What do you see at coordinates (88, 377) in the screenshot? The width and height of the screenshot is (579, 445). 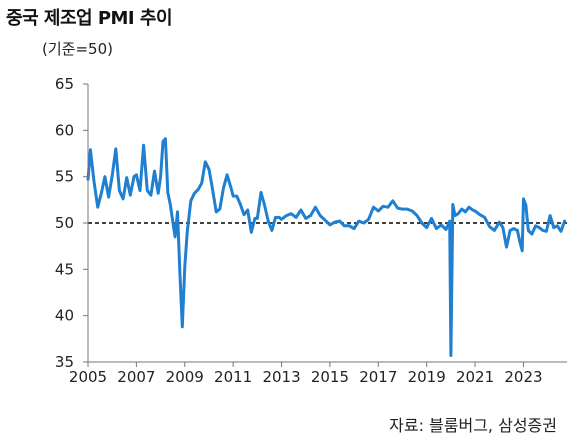 I see `x-tick-label: 2005` at bounding box center [88, 377].